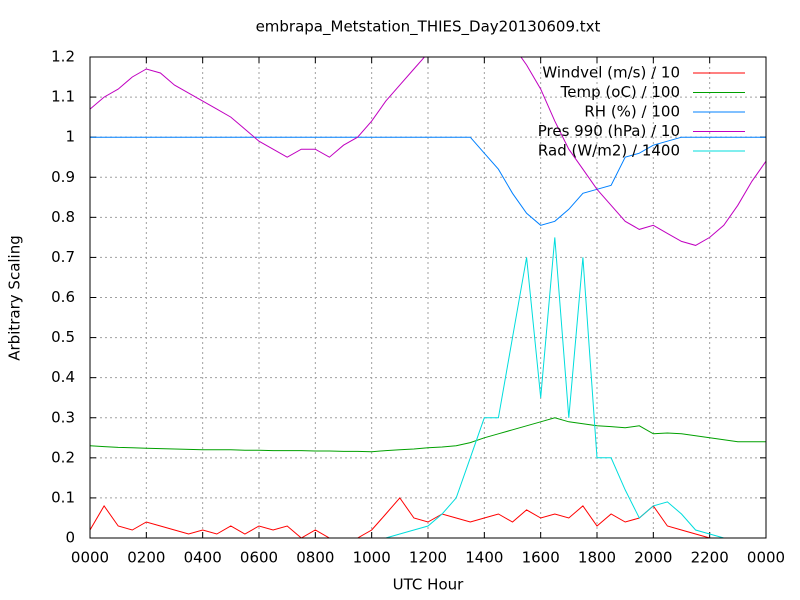  What do you see at coordinates (259, 558) in the screenshot?
I see `x-tick-label: 0600` at bounding box center [259, 558].